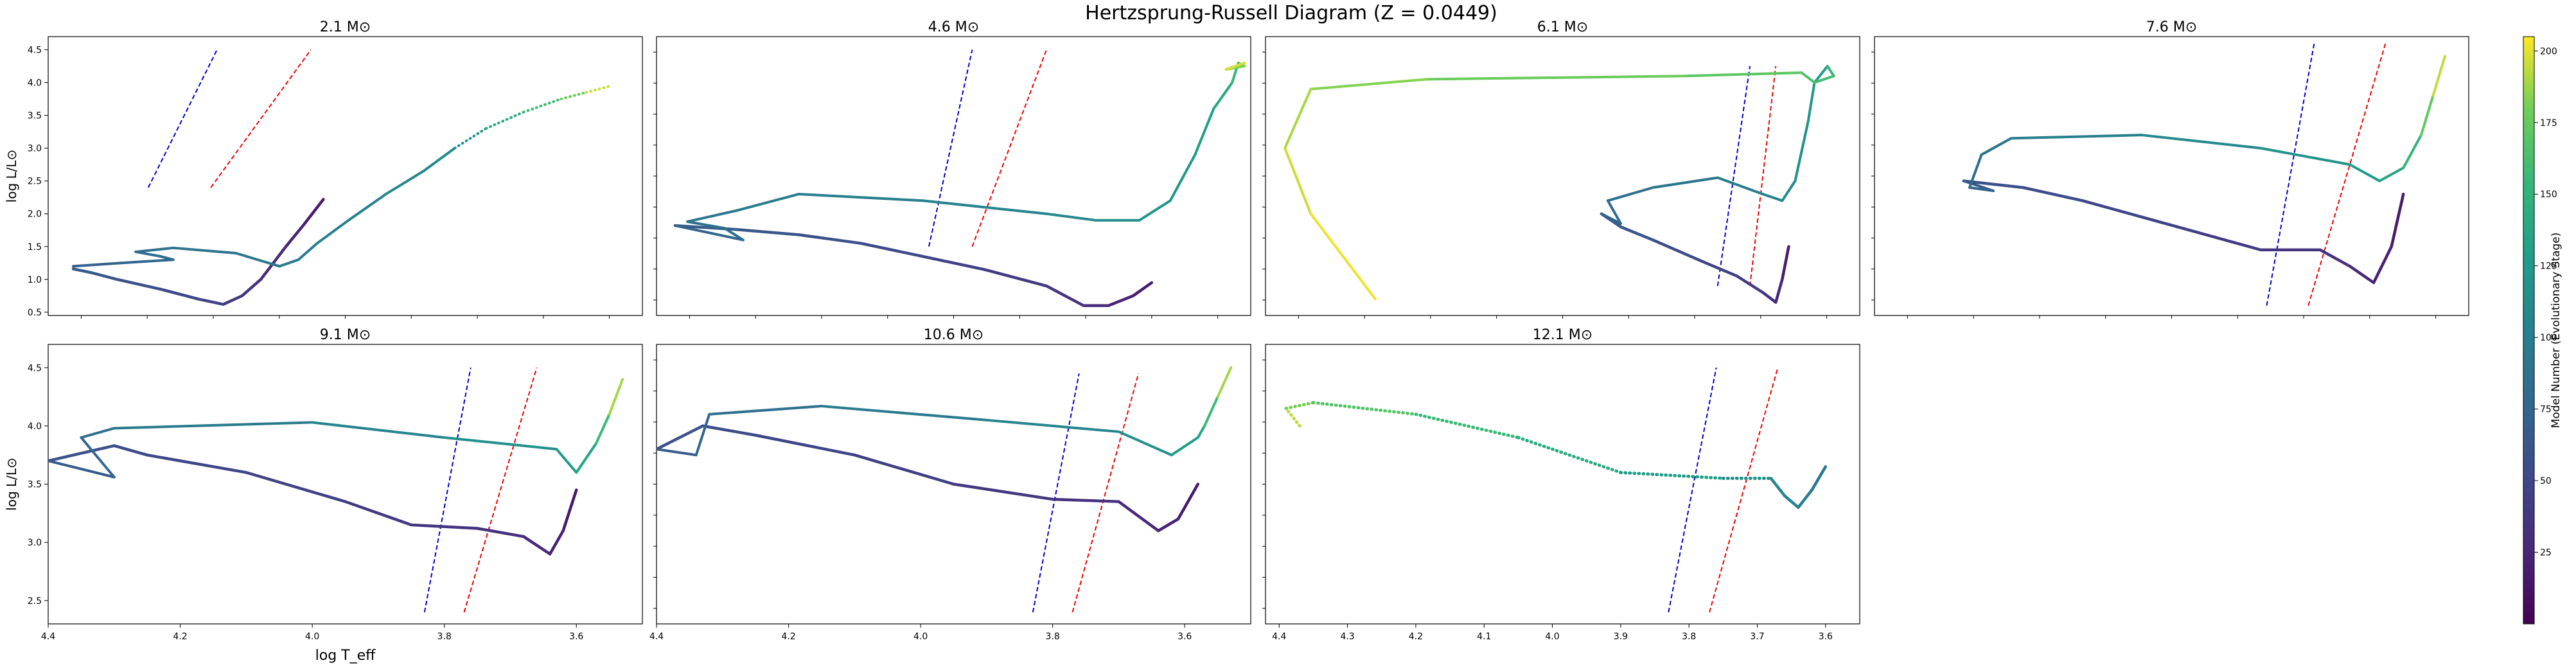  Describe the element at coordinates (35, 313) in the screenshot. I see `y-tick-label: 0.5` at that location.